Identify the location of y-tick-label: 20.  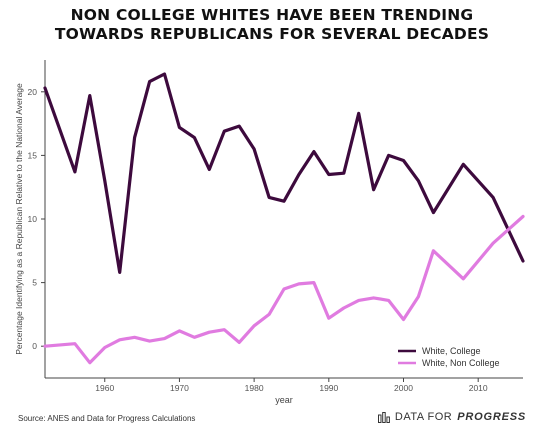
(33, 92).